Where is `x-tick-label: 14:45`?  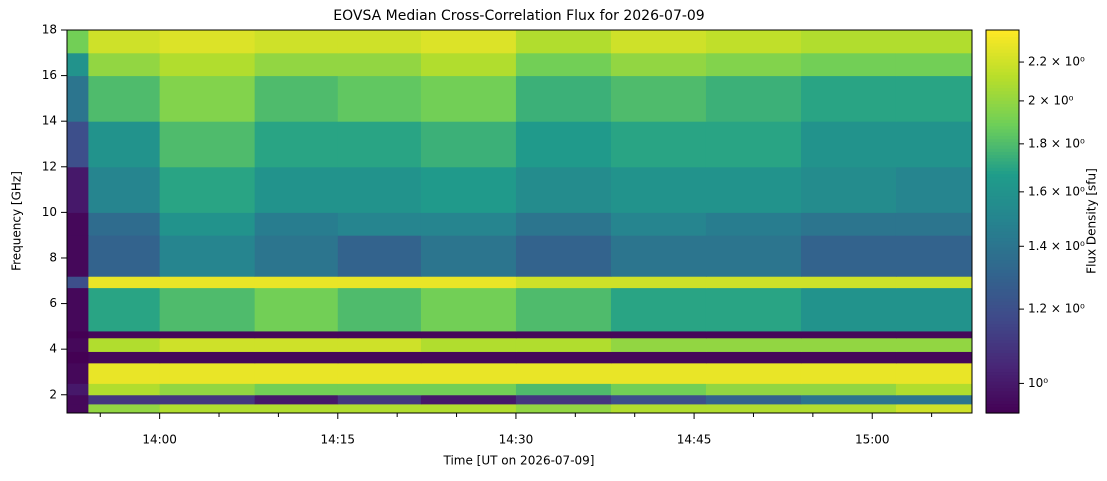 x-tick-label: 14:45 is located at coordinates (694, 440).